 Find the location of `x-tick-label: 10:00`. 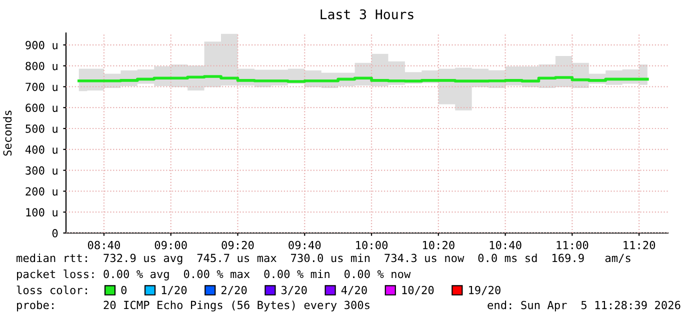

x-tick-label: 10:00 is located at coordinates (372, 245).